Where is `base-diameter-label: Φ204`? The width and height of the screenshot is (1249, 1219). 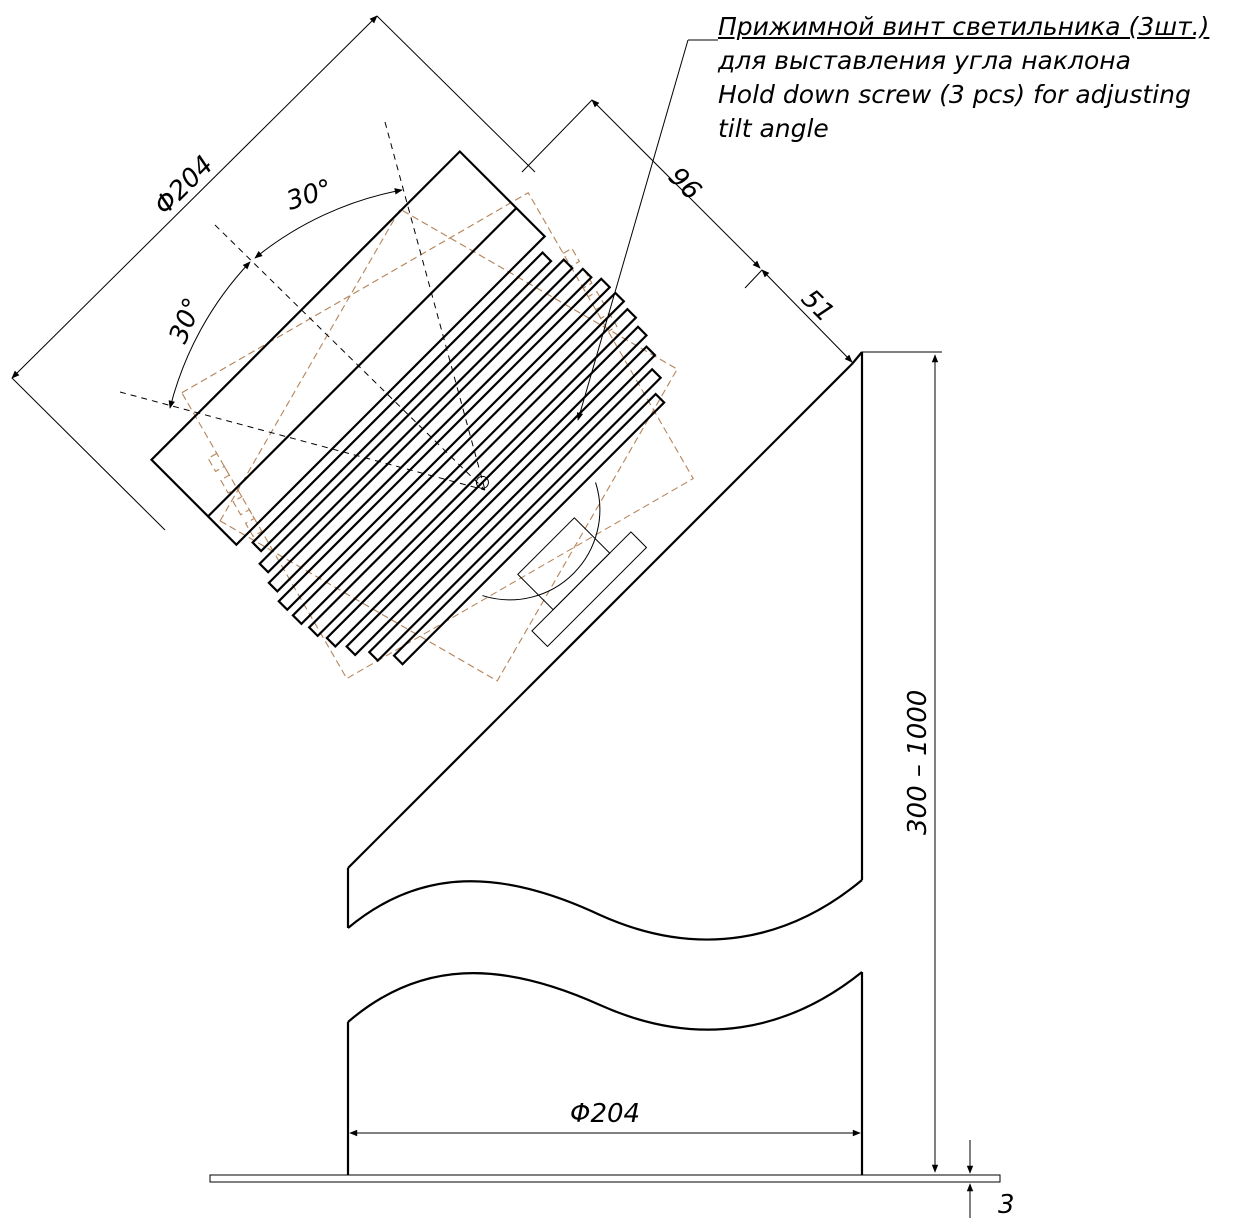 base-diameter-label: Φ204 is located at coordinates (605, 1114).